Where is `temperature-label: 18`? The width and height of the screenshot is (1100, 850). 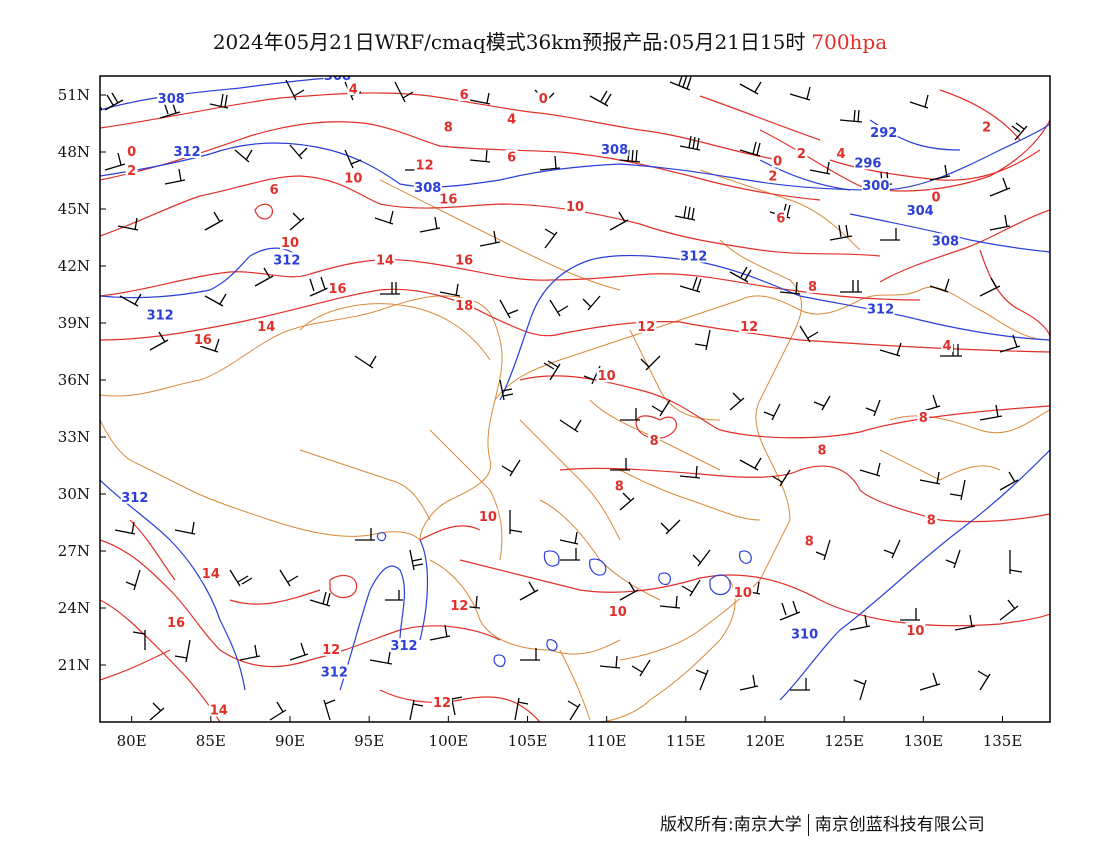 temperature-label: 18 is located at coordinates (464, 306).